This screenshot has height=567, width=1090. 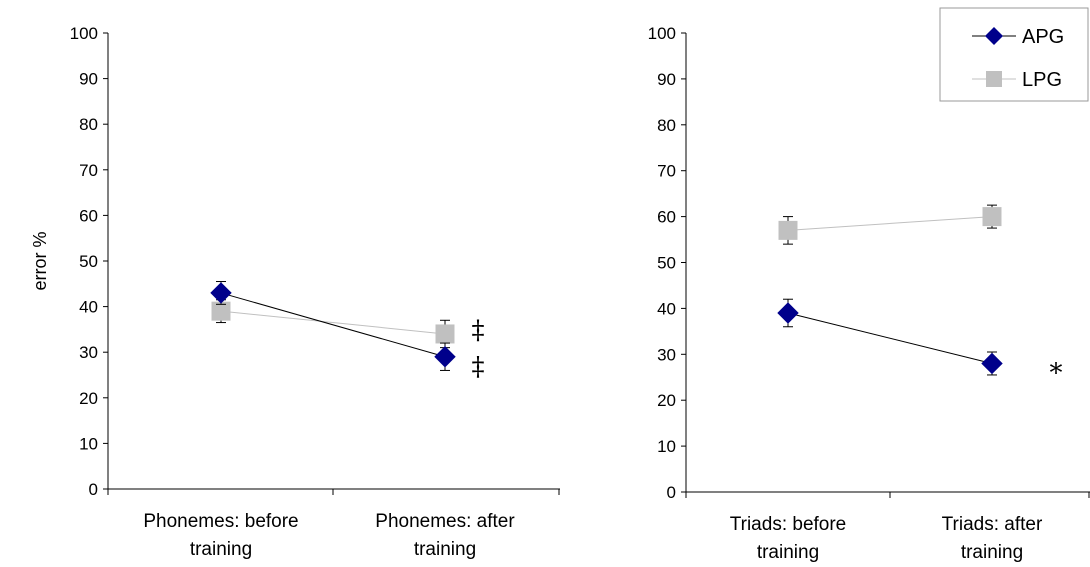 I want to click on y-axis-label: error %, so click(x=40, y=260).